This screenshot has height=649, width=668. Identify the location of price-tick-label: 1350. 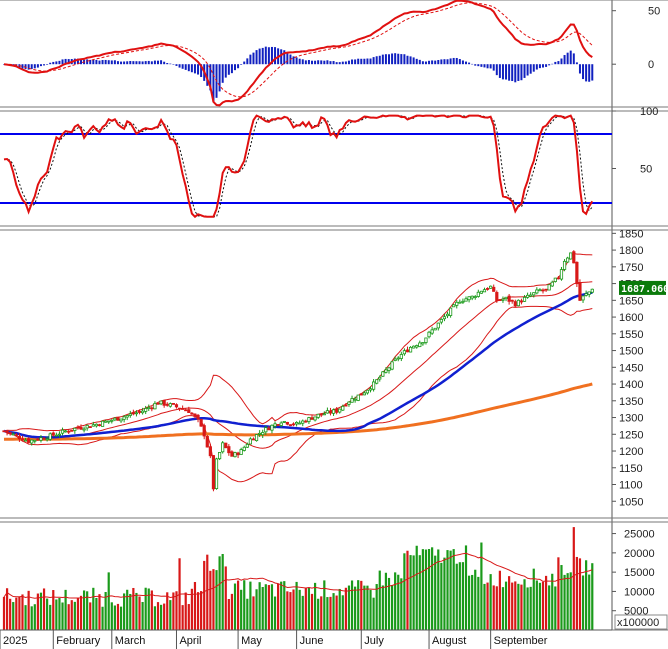
(631, 402).